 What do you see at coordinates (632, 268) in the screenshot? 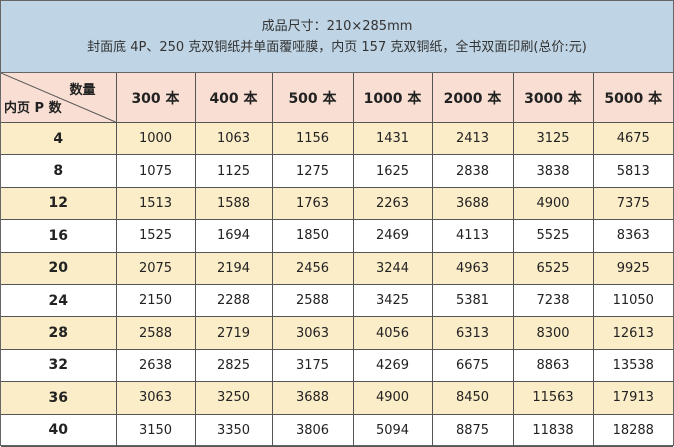
I see `price-cell: 9925` at bounding box center [632, 268].